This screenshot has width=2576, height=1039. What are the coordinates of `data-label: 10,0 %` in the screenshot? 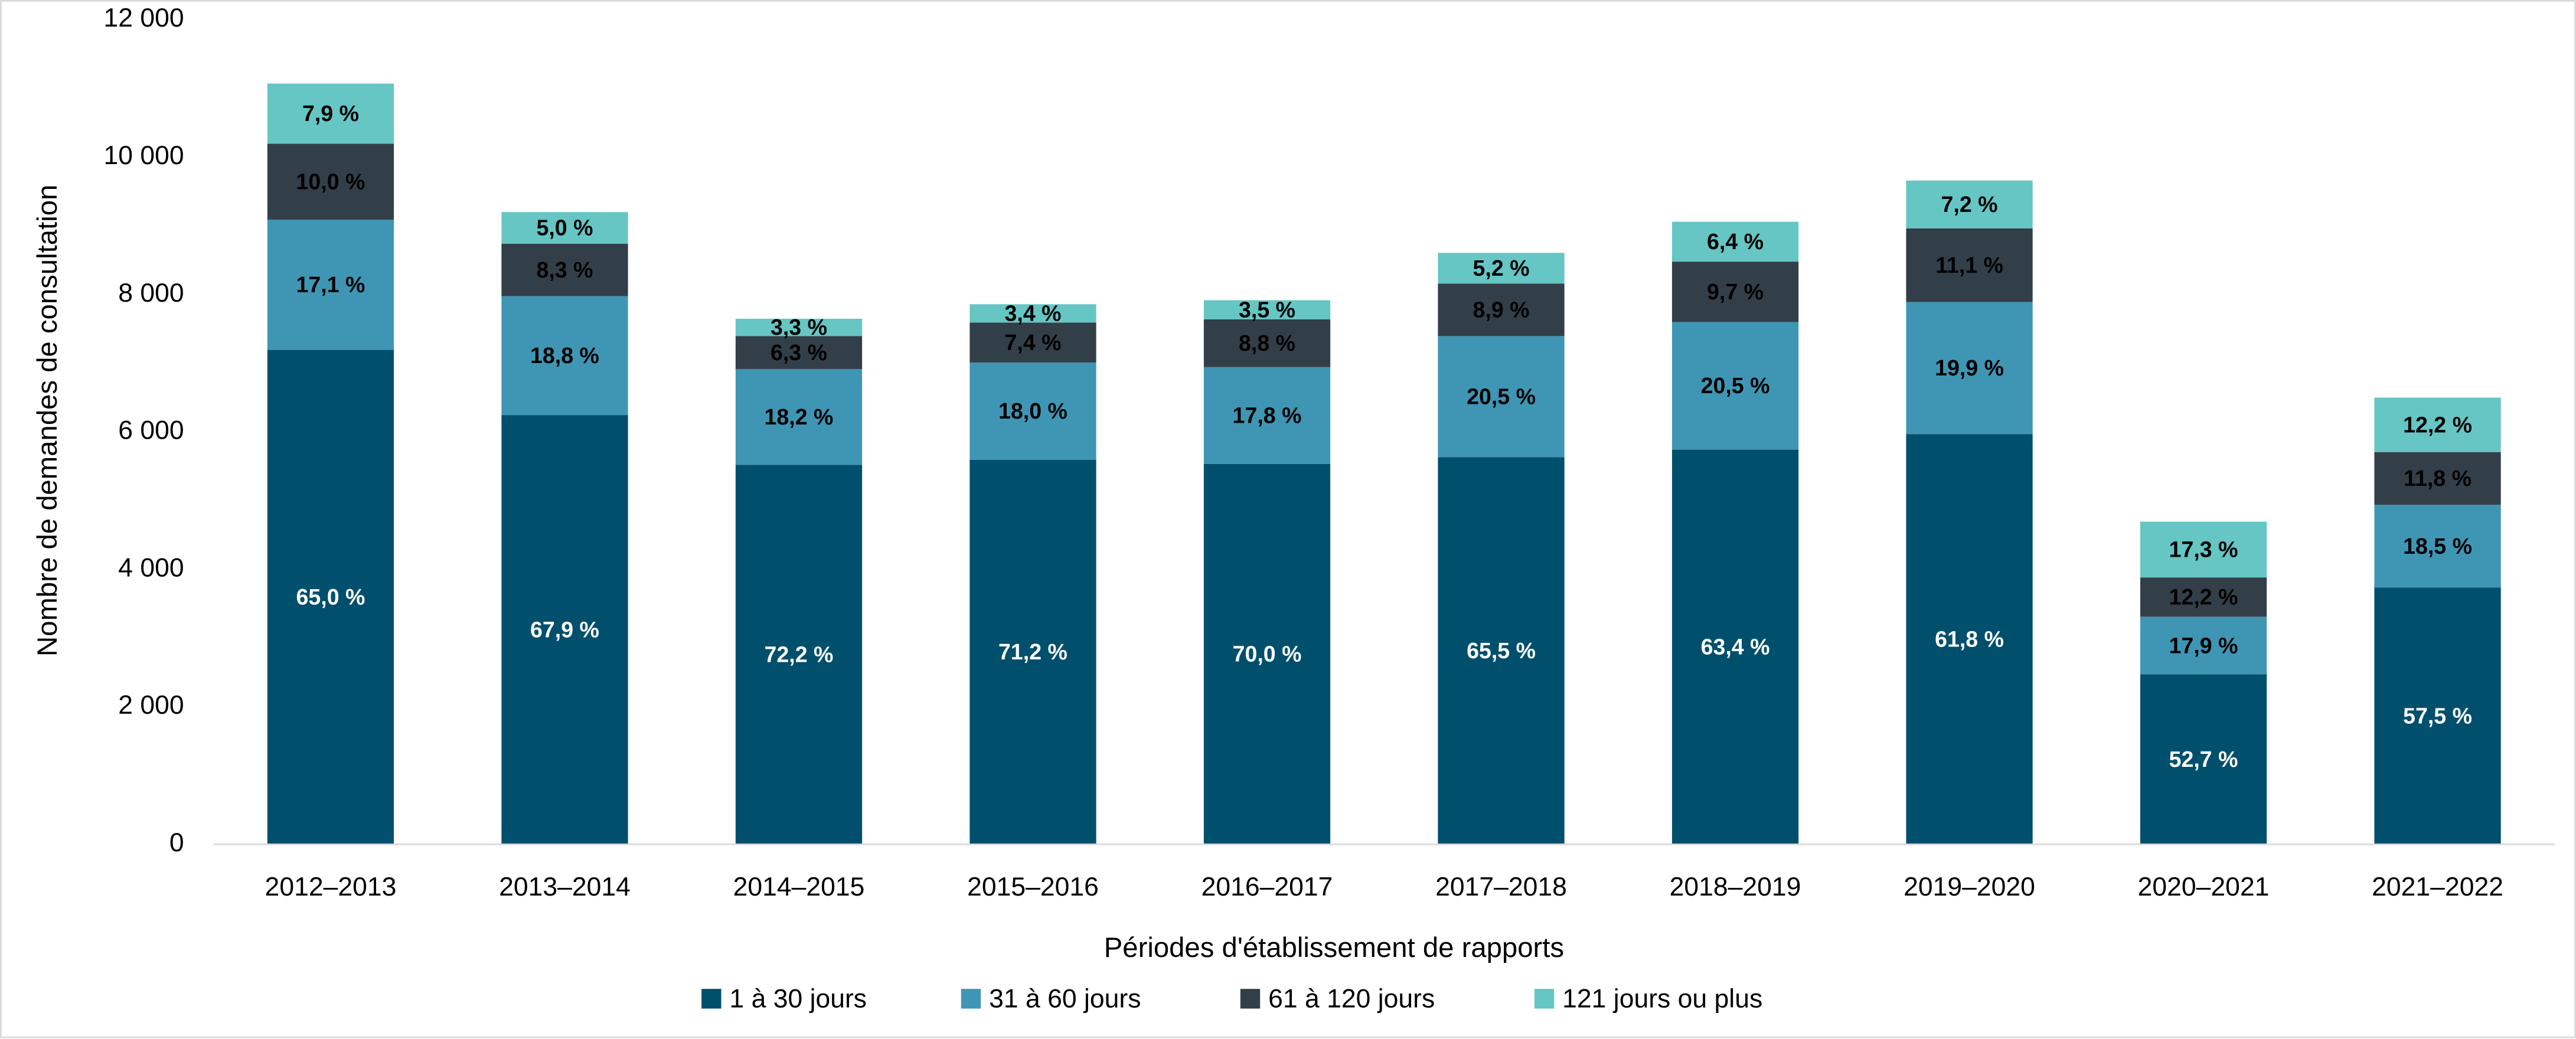 It's located at (330, 181).